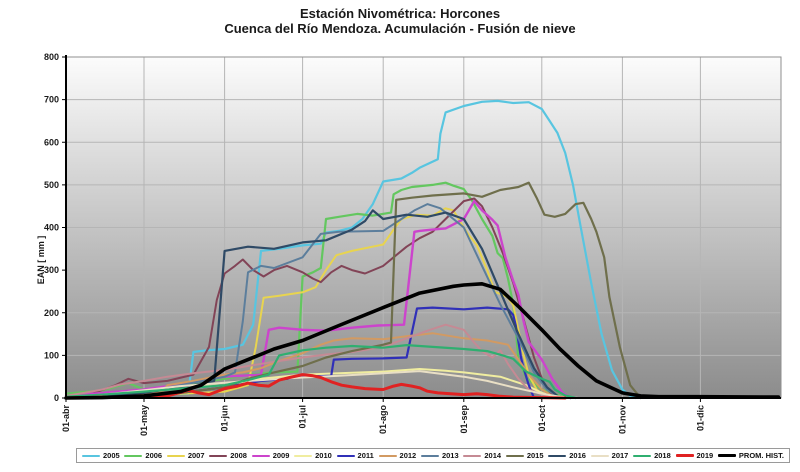 Image resolution: width=800 pixels, height=472 pixels. What do you see at coordinates (238, 455) in the screenshot?
I see `legend-label: 2008` at bounding box center [238, 455].